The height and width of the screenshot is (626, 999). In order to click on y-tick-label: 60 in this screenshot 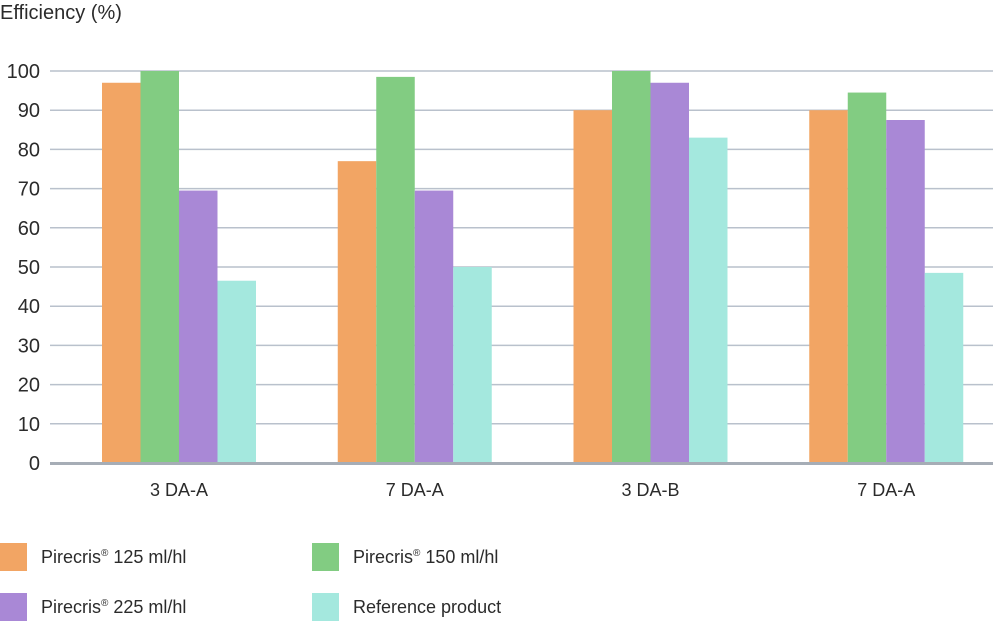, I will do `click(29, 229)`.